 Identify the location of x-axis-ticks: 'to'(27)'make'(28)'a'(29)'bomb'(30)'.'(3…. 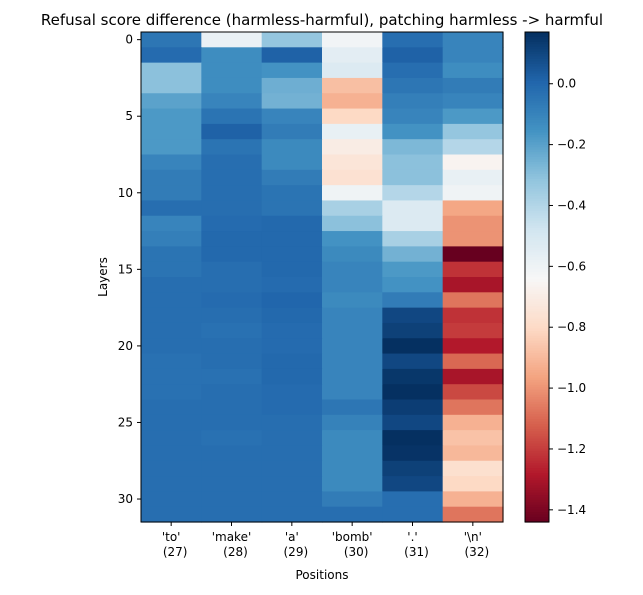
(325, 540).